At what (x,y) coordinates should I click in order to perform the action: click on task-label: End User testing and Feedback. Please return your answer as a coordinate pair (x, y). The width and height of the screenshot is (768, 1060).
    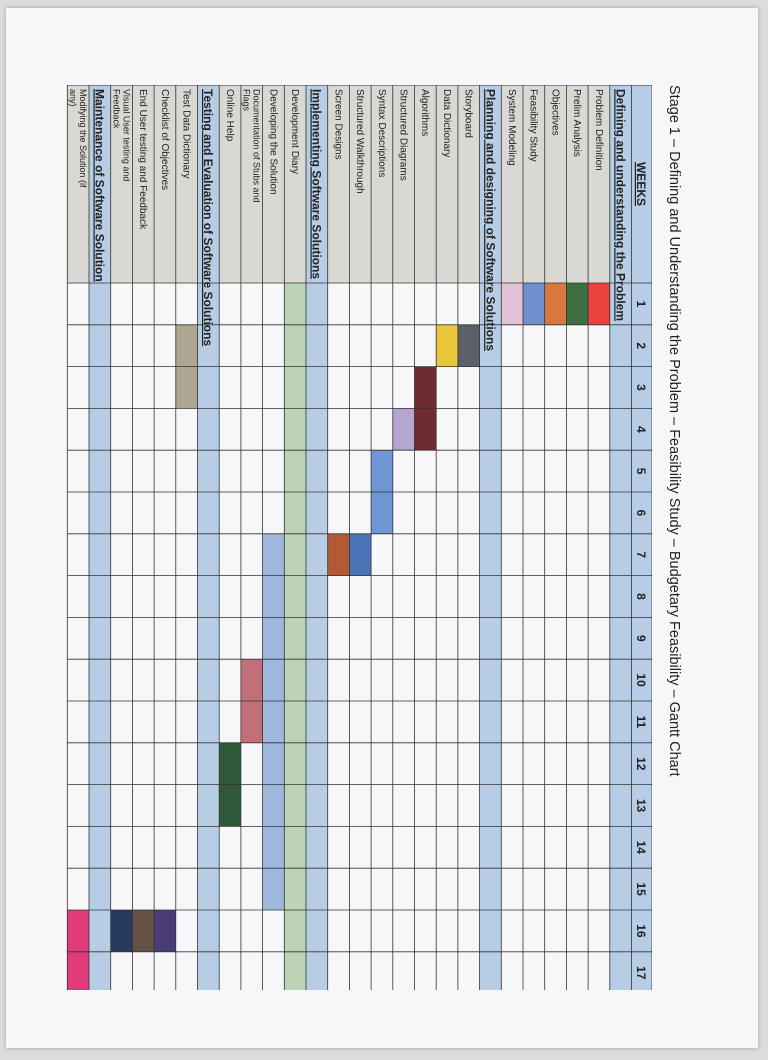
    Looking at the image, I should click on (142, 159).